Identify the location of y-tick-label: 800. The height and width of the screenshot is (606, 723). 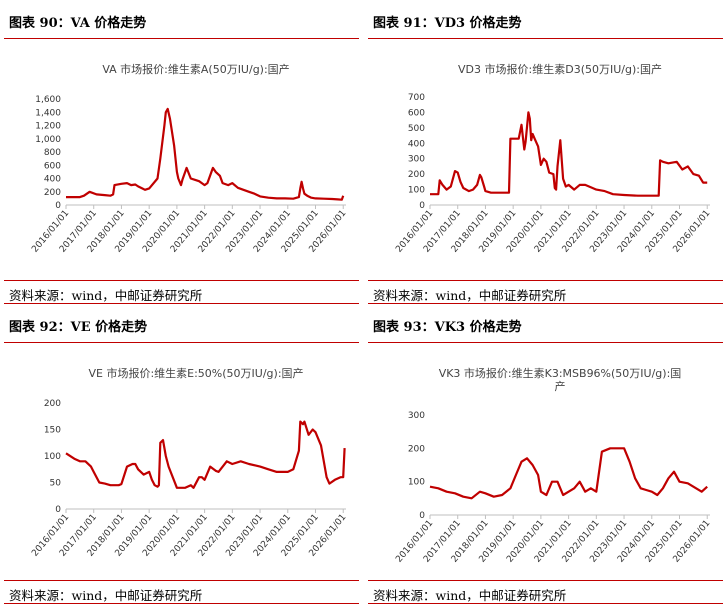
(52, 153).